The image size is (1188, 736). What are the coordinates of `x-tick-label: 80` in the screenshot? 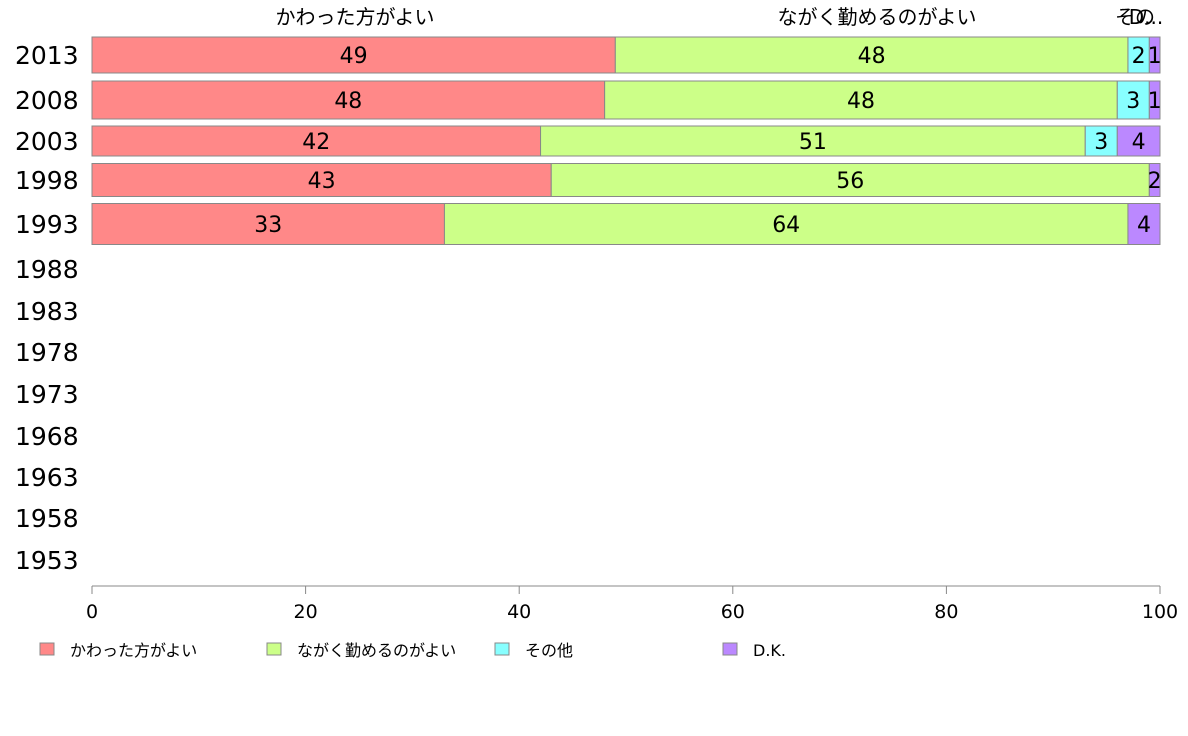 It's located at (946, 612).